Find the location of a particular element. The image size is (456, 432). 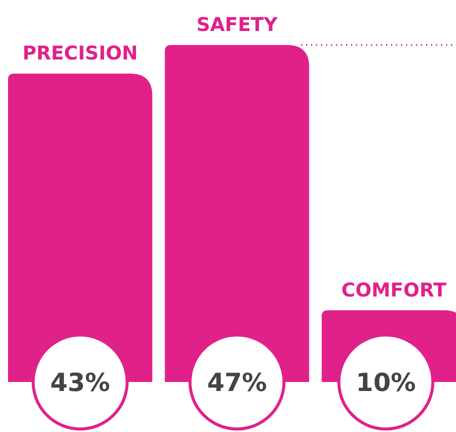

x-tick-label: PRECISION is located at coordinates (80, 53).